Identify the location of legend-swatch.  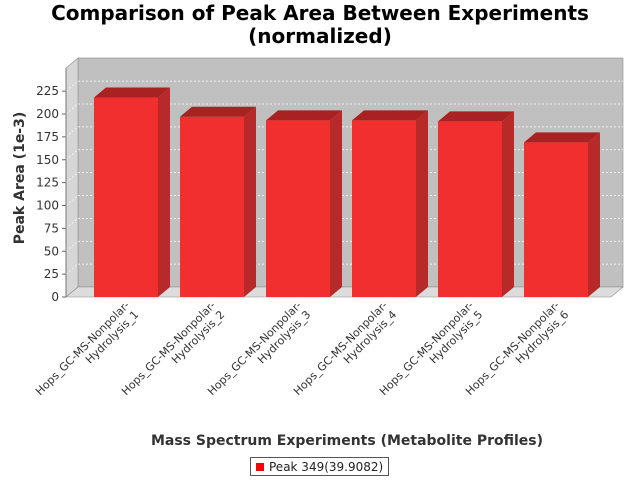
(260, 466).